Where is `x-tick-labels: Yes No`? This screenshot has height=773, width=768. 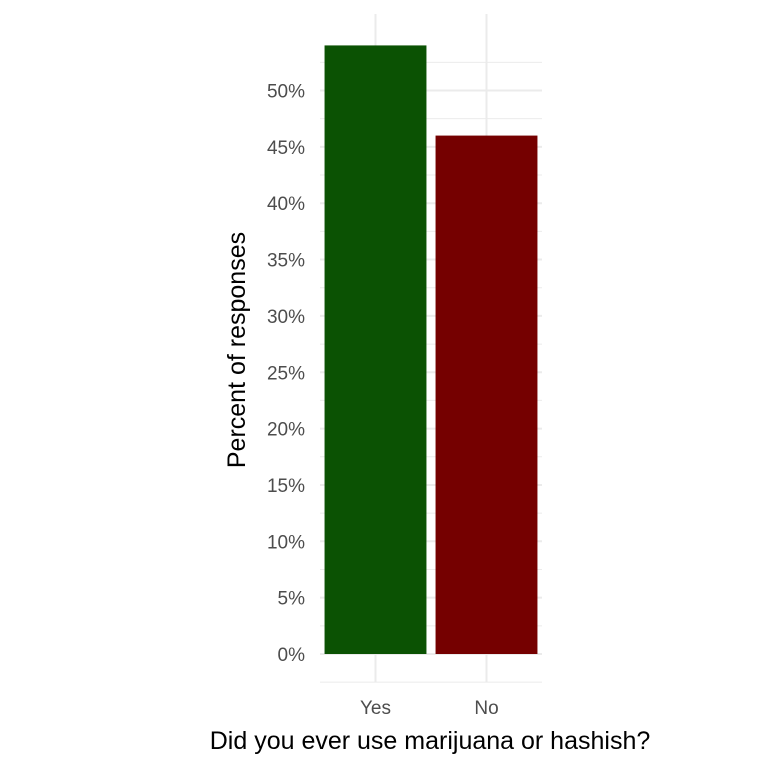
x-tick-labels: Yes No is located at coordinates (429, 708).